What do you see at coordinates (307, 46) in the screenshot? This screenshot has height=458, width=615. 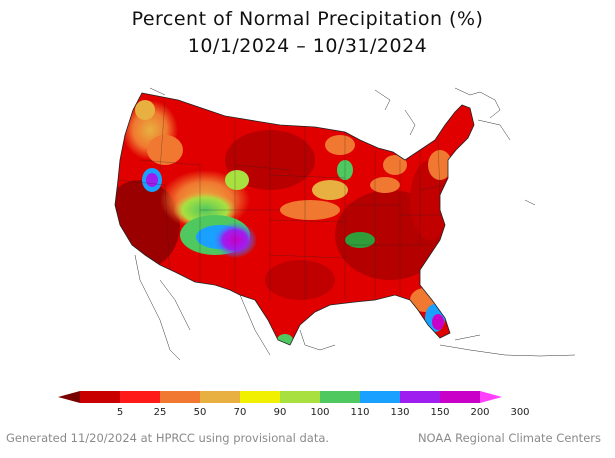 I see `date-range: 10/1/2024 – 10/31/2024` at bounding box center [307, 46].